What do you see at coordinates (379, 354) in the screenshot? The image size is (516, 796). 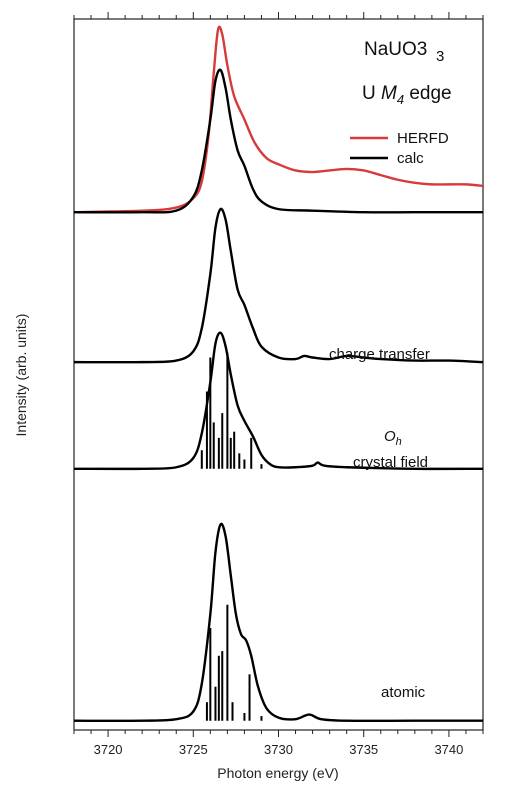 I see `label-charge-transfer: charge transfer` at bounding box center [379, 354].